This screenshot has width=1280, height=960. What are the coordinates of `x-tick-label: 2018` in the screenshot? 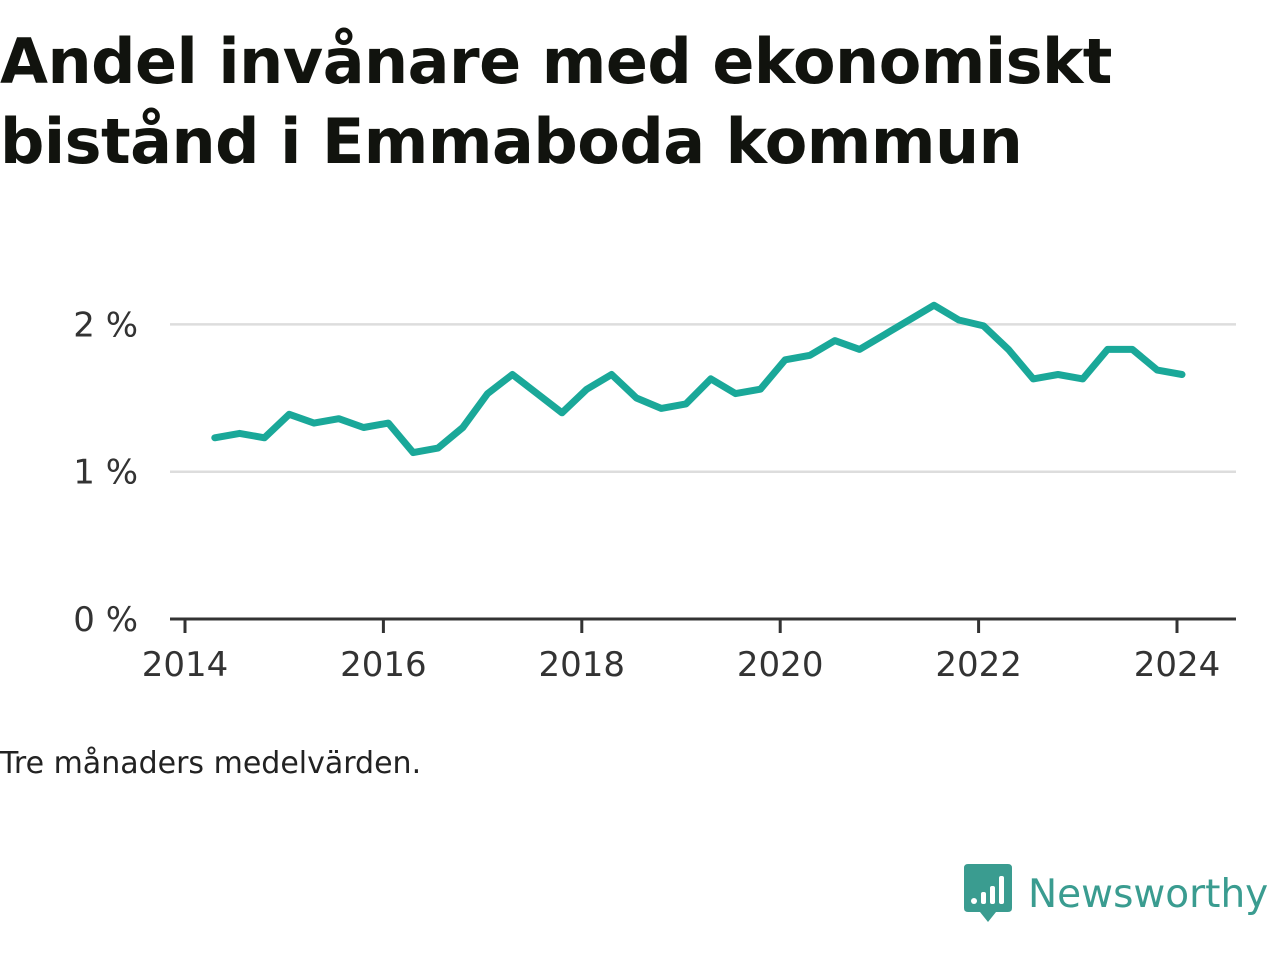 It's located at (582, 665).